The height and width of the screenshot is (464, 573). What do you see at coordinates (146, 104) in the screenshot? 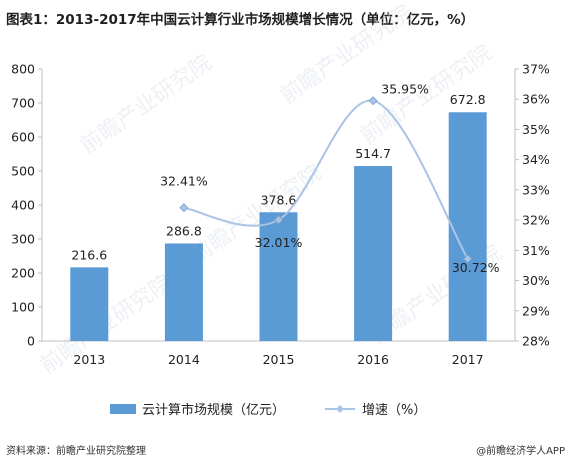
I see `watermark-text: 前瞻产业研究院` at bounding box center [146, 104].